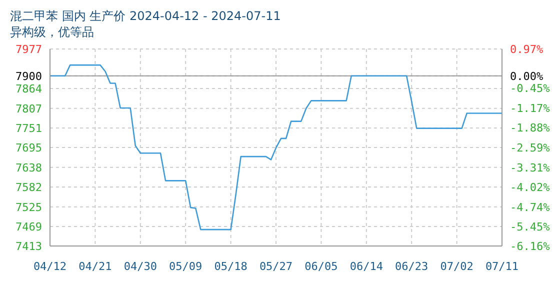 The width and height of the screenshot is (560, 300). What do you see at coordinates (530, 246) in the screenshot?
I see `y2-tick-label: -6.16%` at bounding box center [530, 246].